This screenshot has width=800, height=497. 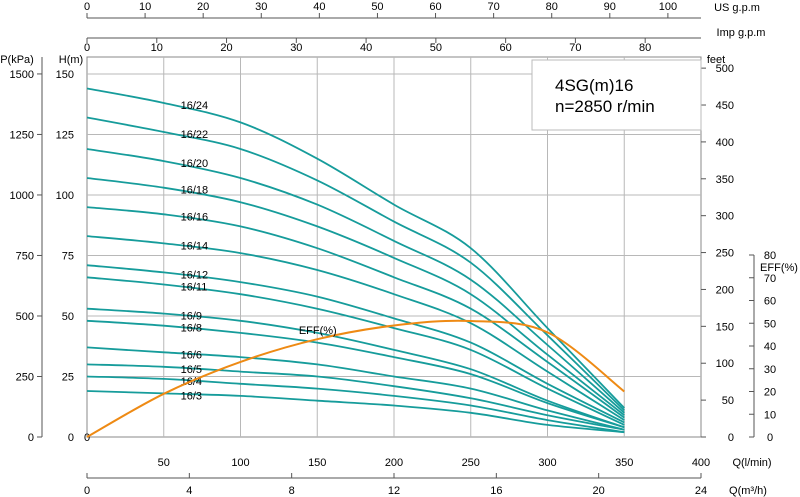 What do you see at coordinates (31, 438) in the screenshot?
I see `y-tick-label-kpa: 0` at bounding box center [31, 438].